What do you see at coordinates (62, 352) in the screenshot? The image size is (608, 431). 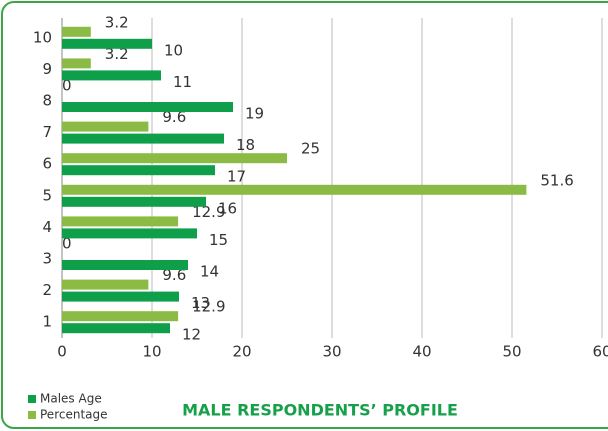 I see `x-tick-label: 0` at bounding box center [62, 352].